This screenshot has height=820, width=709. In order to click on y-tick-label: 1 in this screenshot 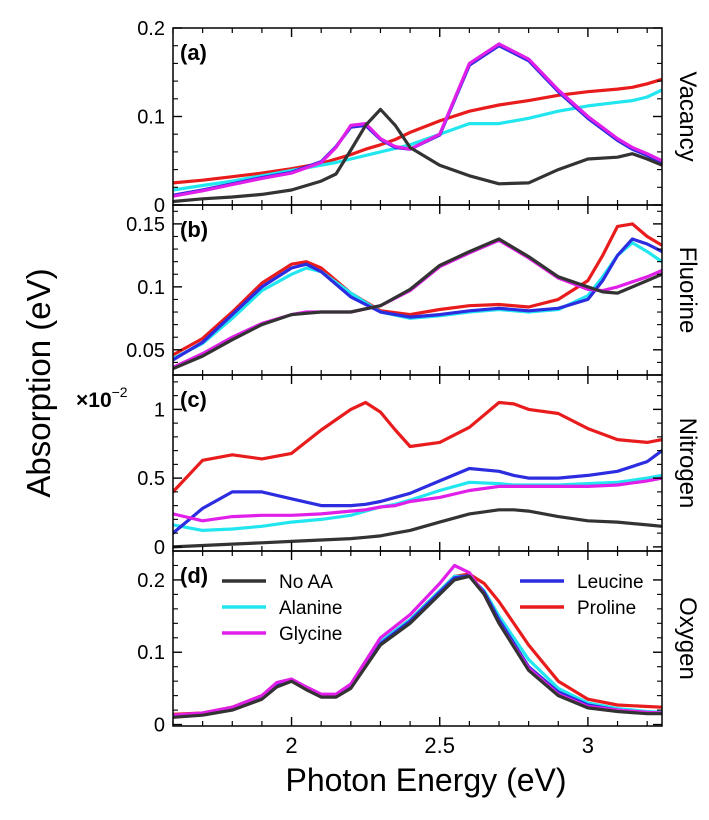, I will do `click(159, 410)`.